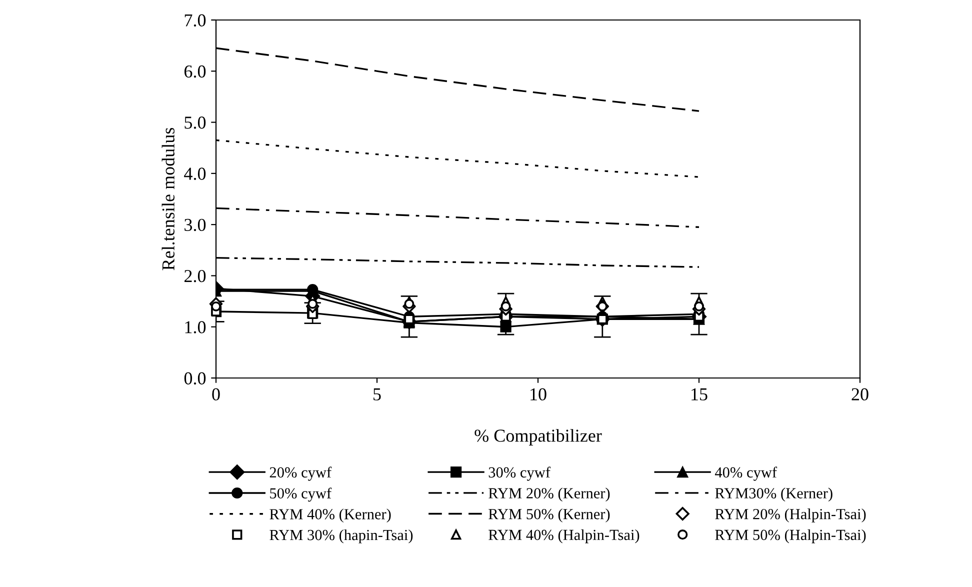 The image size is (972, 587). Describe the element at coordinates (195, 378) in the screenshot. I see `y-tick-label: 0.0` at that location.